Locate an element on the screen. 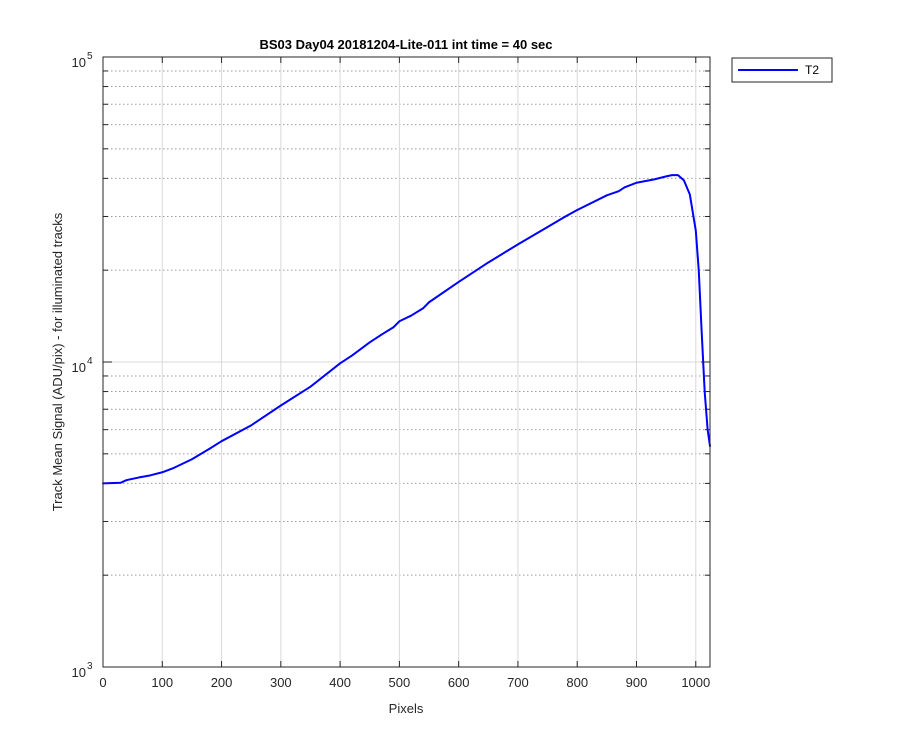 This screenshot has height=750, width=900. y-tick-label-exponent: 5 is located at coordinates (90, 56).